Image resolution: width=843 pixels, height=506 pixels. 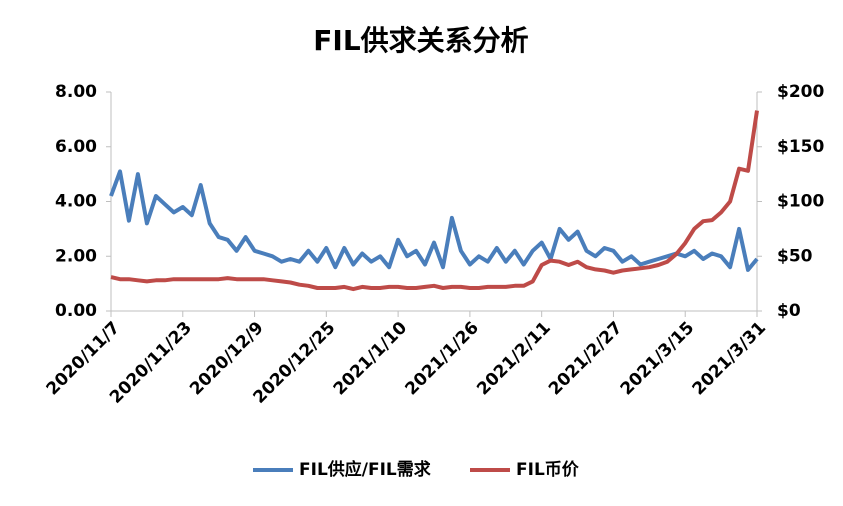 I want to click on legend-label: FIL供应/FIL需求, so click(x=365, y=469).